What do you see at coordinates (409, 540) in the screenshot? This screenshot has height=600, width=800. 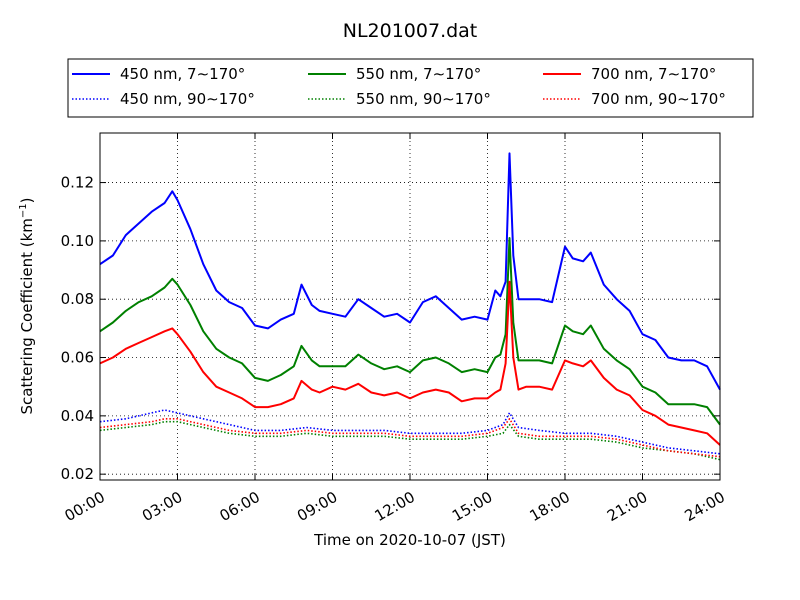 I see `x-axis-label: Time on 2020-10-07 (JST)` at bounding box center [409, 540].